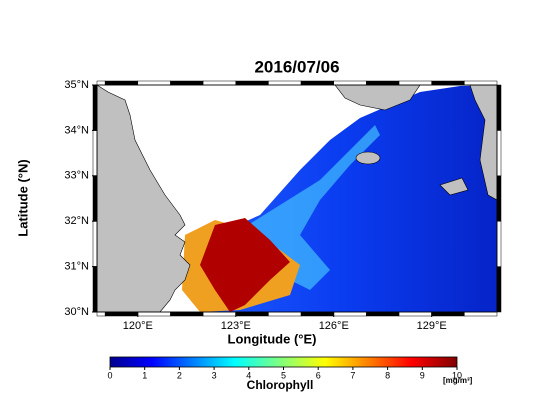 The width and height of the screenshot is (550, 417). I want to click on x-tick-label: 123°E, so click(236, 326).